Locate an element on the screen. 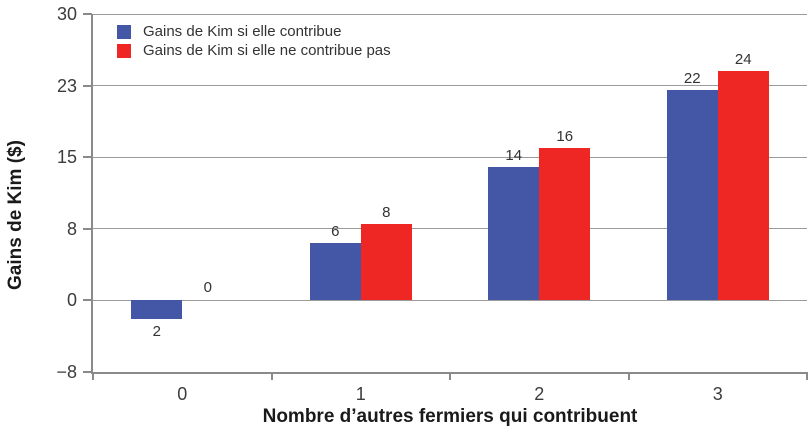 This screenshot has width=810, height=438. legend-label: Gains de Kim si elle ne contribue pas is located at coordinates (267, 50).